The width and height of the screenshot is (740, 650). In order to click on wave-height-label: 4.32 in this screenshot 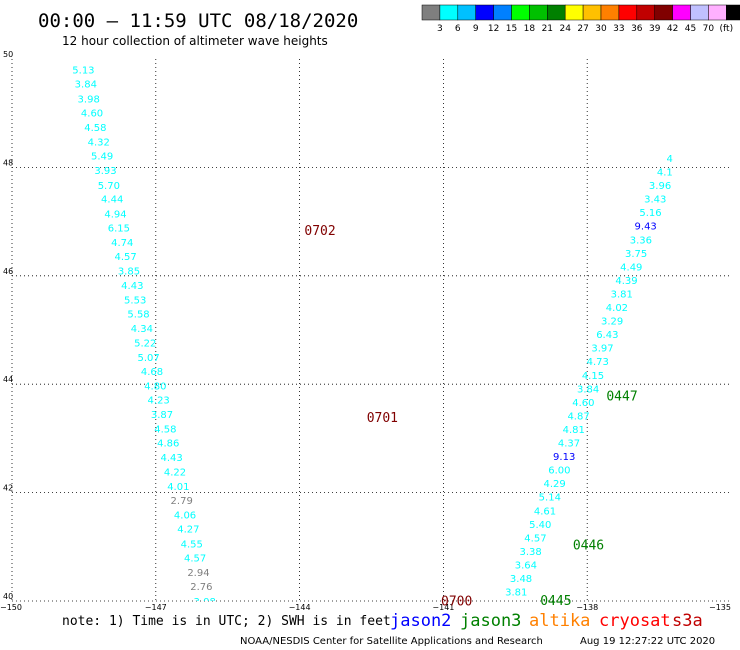, I will do `click(99, 143)`.